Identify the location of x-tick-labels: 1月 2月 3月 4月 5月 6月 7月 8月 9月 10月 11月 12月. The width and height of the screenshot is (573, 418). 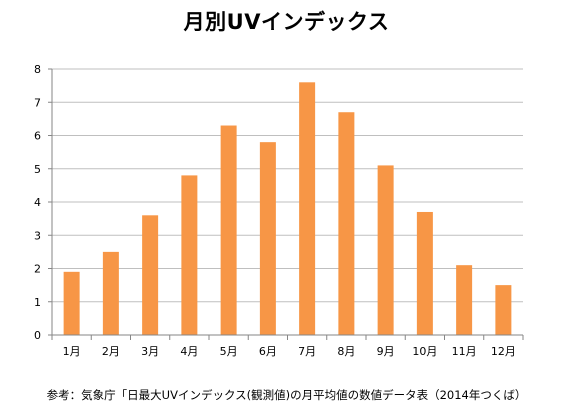
(289, 351).